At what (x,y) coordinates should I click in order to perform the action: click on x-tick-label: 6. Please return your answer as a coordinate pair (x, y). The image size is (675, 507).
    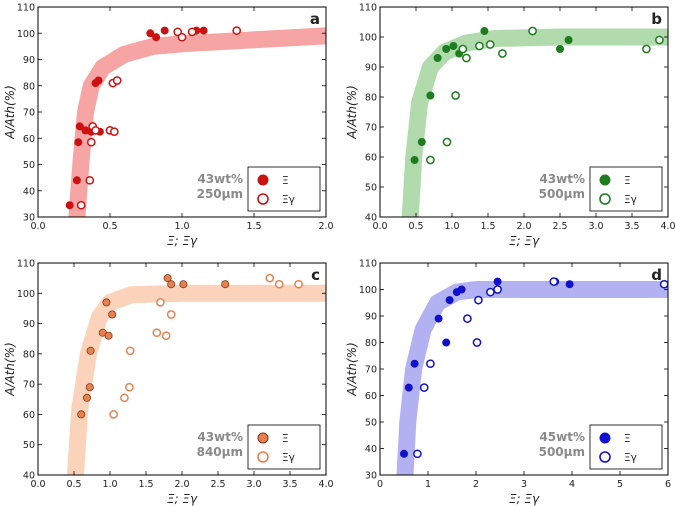
    Looking at the image, I should click on (668, 484).